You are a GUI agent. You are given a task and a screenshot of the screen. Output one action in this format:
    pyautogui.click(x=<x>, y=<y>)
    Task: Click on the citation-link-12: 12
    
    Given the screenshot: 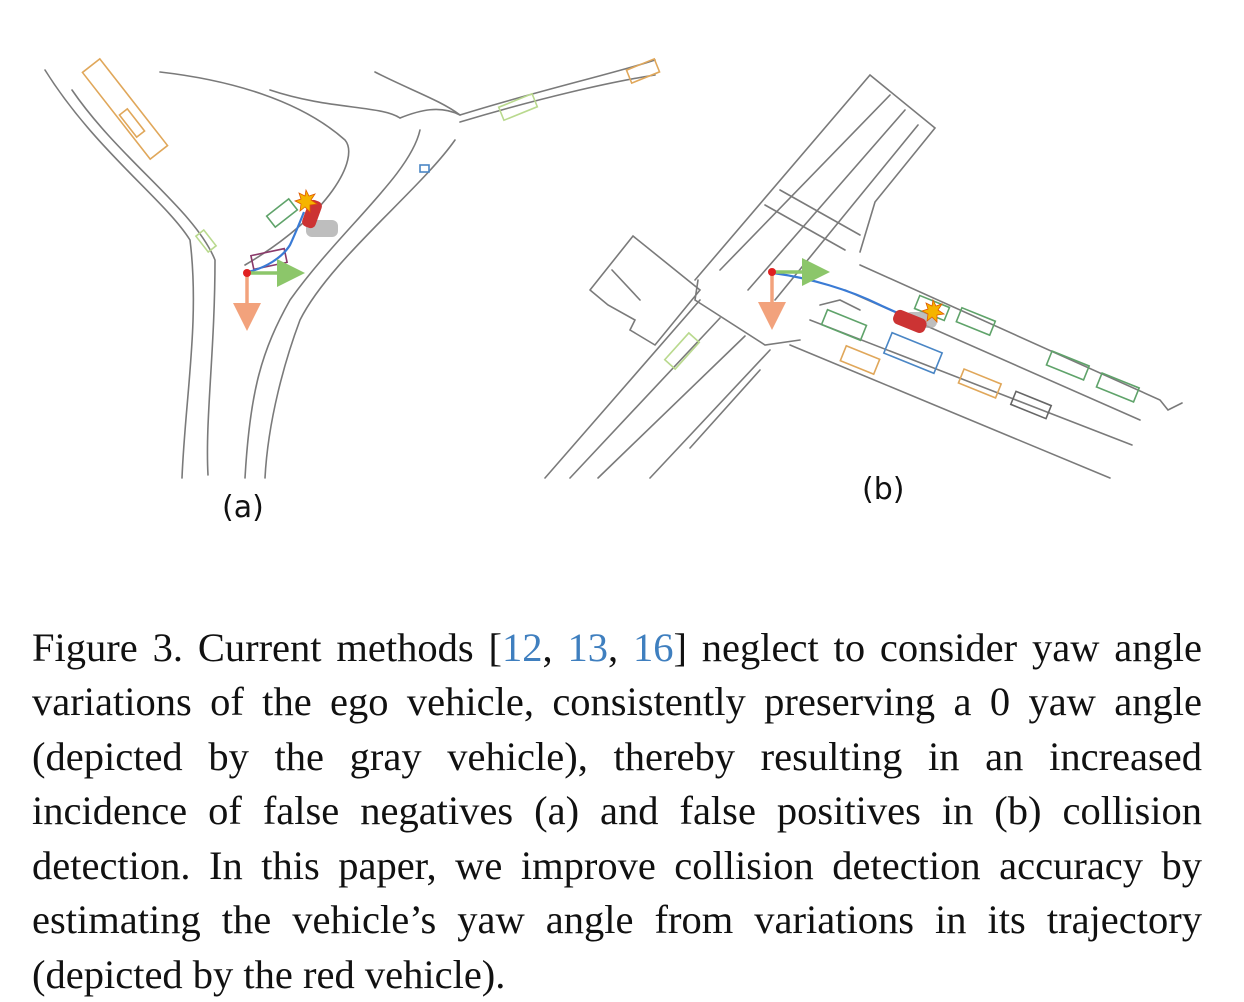 What is the action you would take?
    pyautogui.click(x=522, y=647)
    